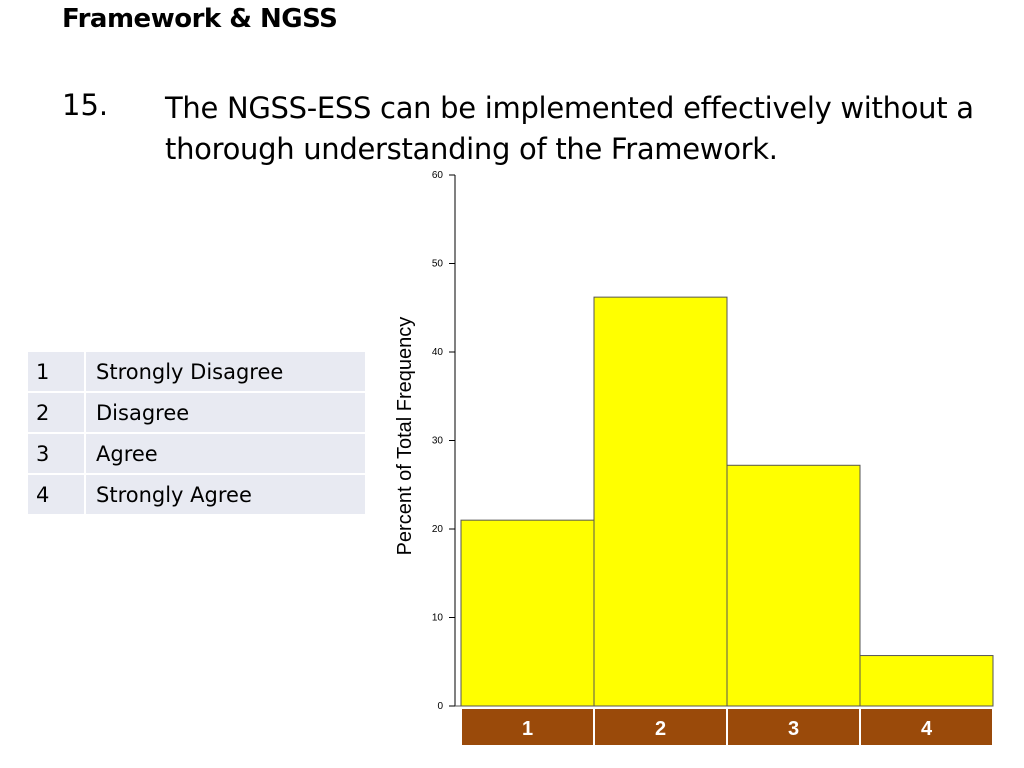 Image resolution: width=1024 pixels, height=768 pixels. I want to click on y-tick-label: 10, so click(438, 618).